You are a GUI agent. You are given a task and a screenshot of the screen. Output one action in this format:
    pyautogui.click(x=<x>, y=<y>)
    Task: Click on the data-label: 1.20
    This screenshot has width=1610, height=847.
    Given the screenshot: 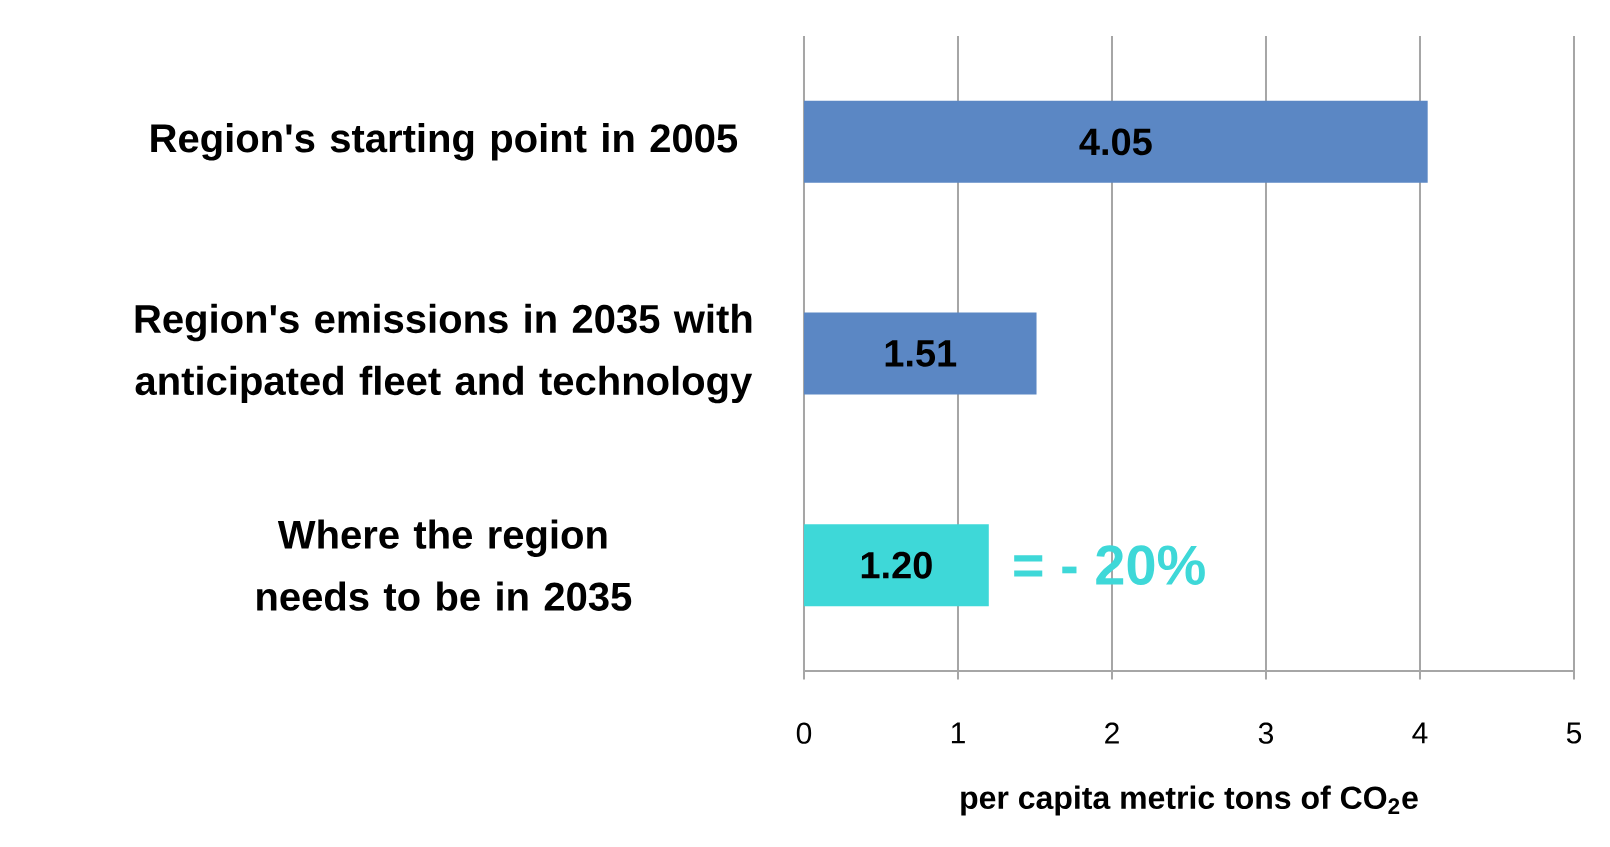 What is the action you would take?
    pyautogui.click(x=896, y=565)
    